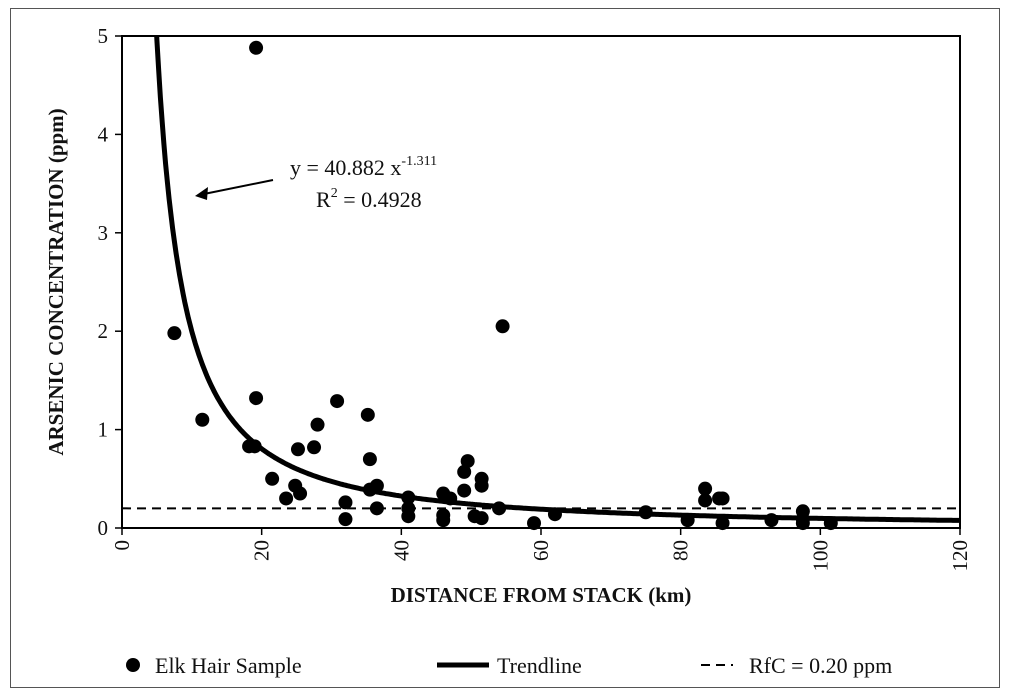 This screenshot has width=1010, height=689. I want to click on equation-text: y = 40.882 x, so click(345, 167).